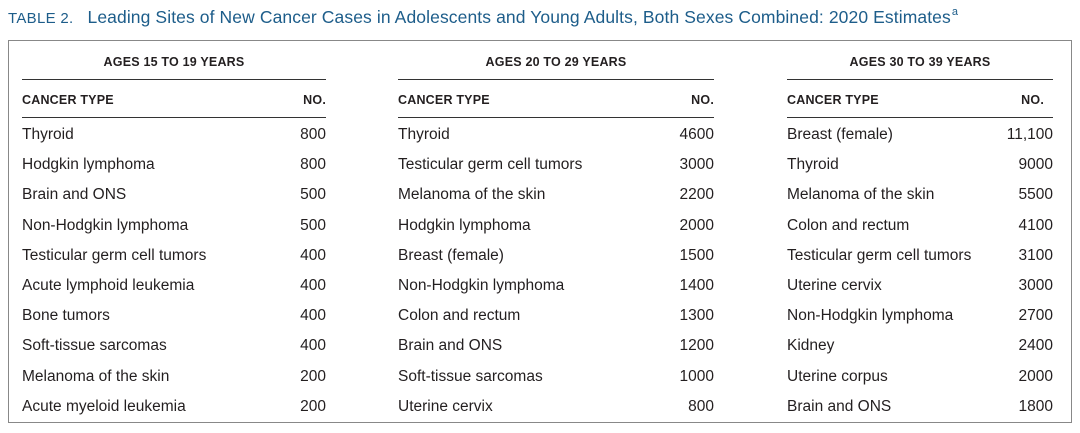 The height and width of the screenshot is (433, 1080). I want to click on table-row: Brain and ONS 1800, so click(920, 407).